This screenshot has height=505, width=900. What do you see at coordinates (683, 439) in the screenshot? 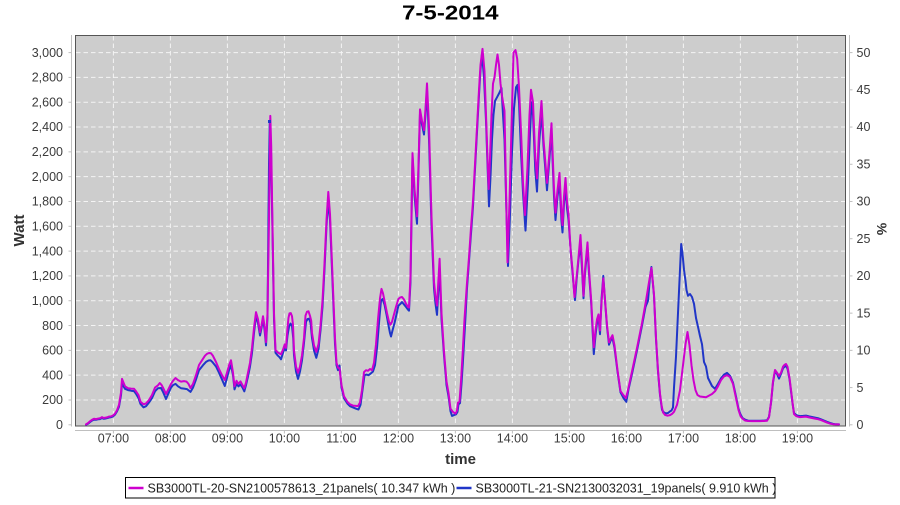
I see `svg-text: 17:00` at bounding box center [683, 439].